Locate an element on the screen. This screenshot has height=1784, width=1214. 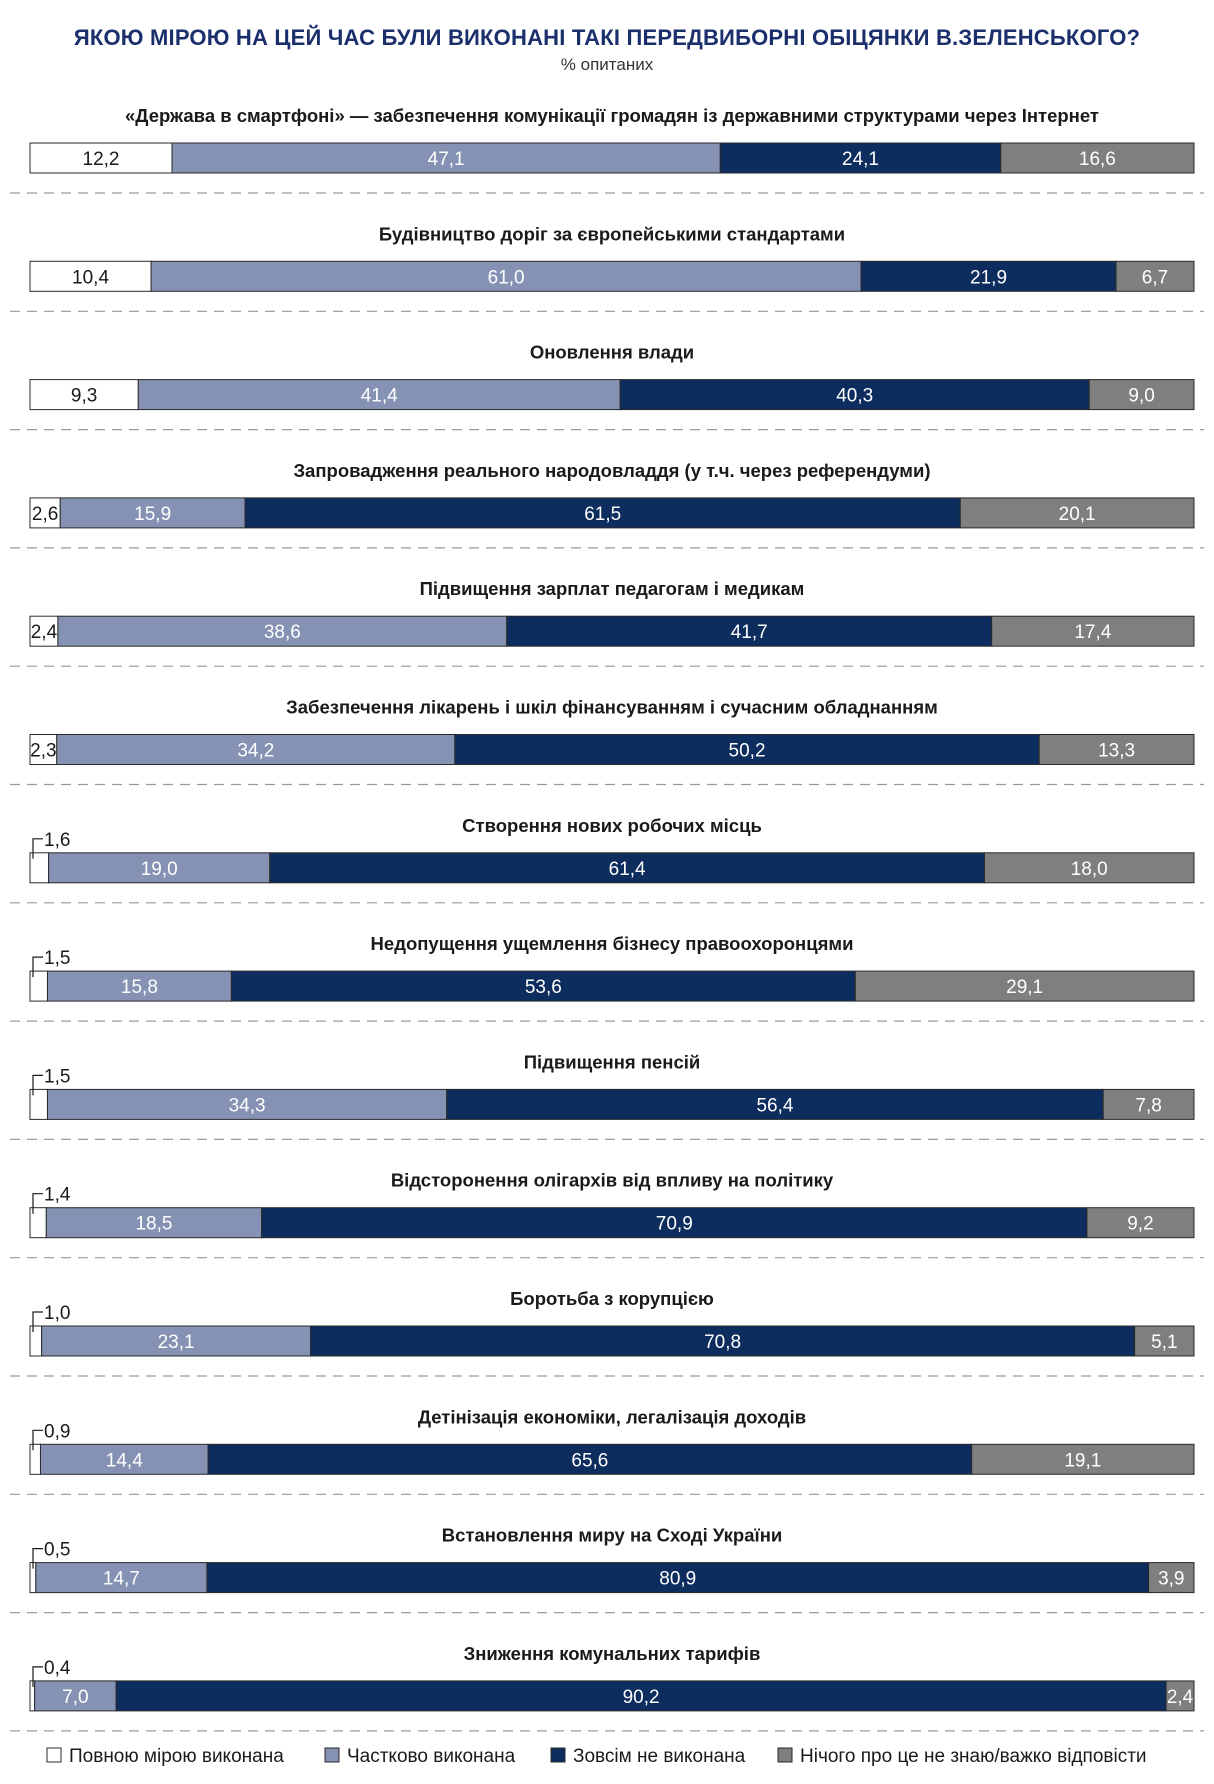
value-label: 70,9 is located at coordinates (674, 1224).